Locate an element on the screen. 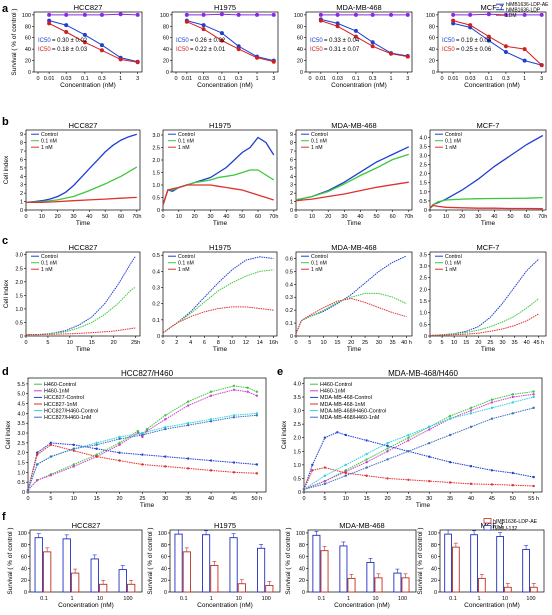  y-tick-label: 0.1 is located at coordinates (289, 324).